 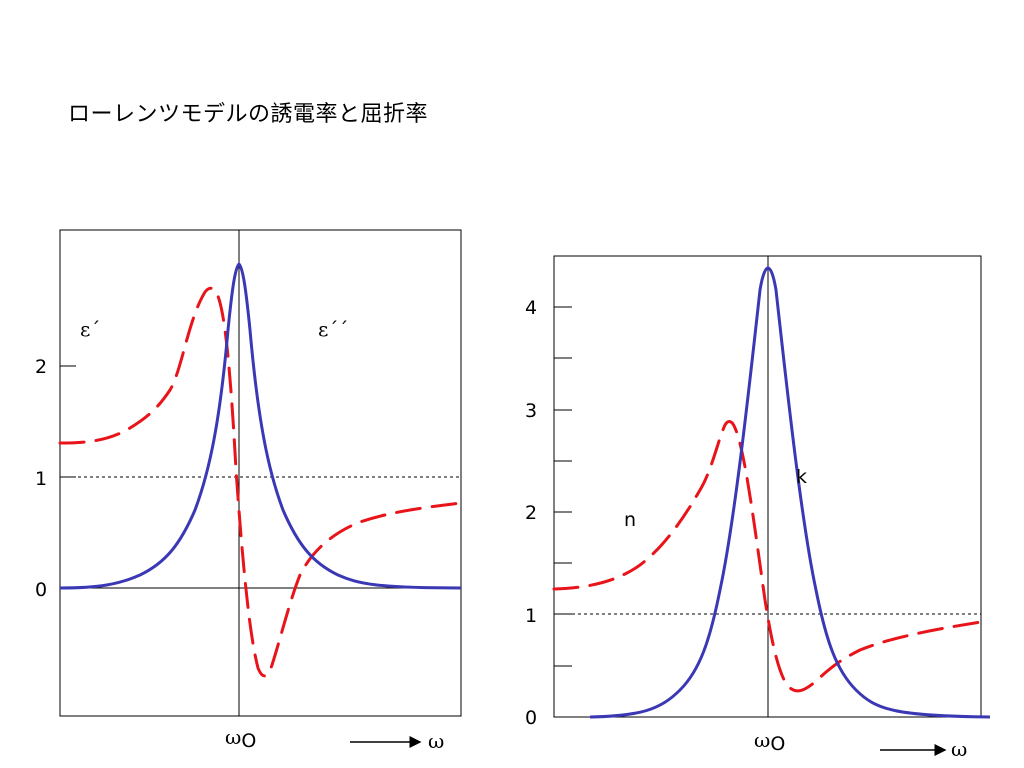 What do you see at coordinates (767, 556) in the screenshot?
I see `right-series-n` at bounding box center [767, 556].